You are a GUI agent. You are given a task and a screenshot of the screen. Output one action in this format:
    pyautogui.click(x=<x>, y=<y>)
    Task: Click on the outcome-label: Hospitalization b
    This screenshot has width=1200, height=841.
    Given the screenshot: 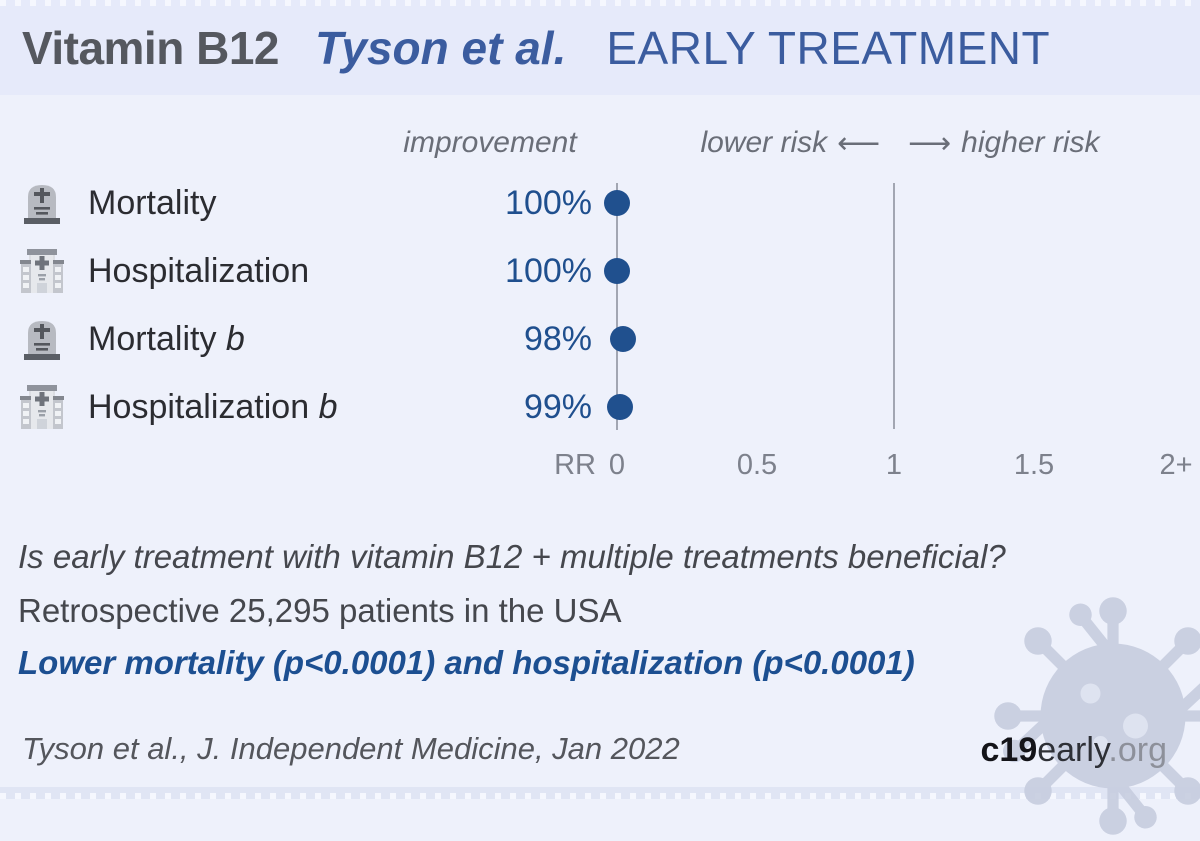 What is the action you would take?
    pyautogui.click(x=213, y=406)
    